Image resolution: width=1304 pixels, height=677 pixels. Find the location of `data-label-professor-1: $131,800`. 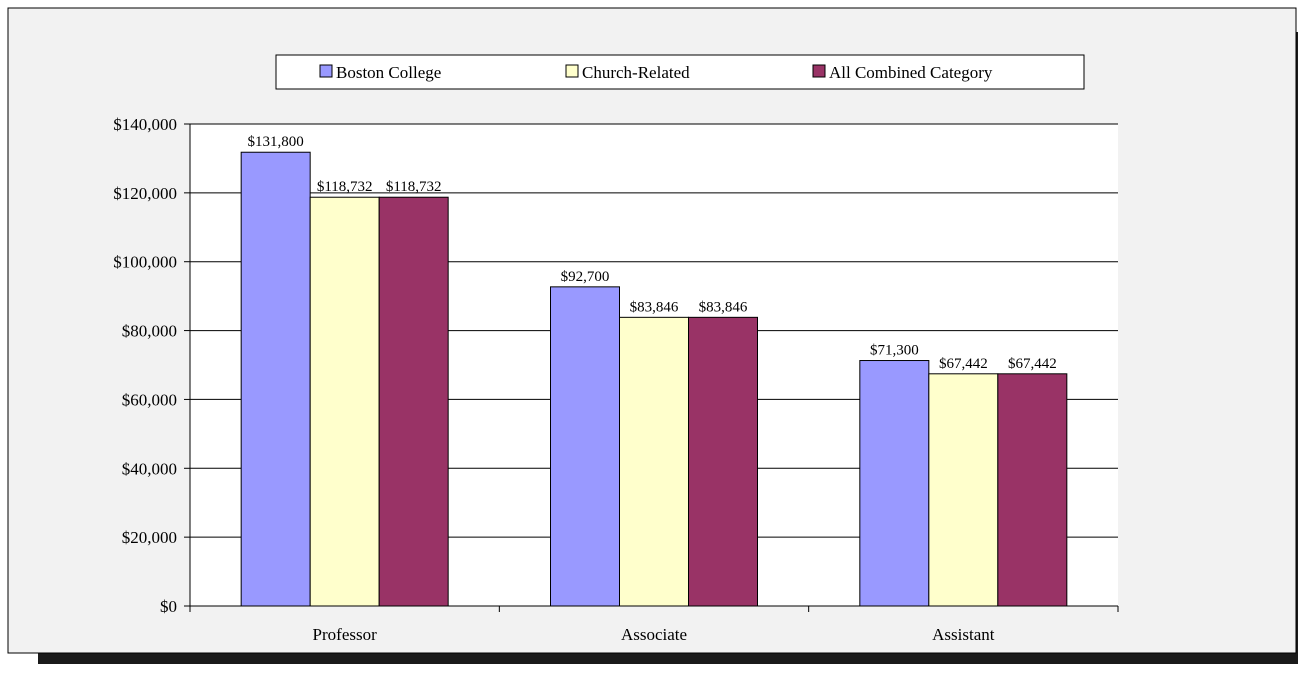

data-label-professor-1: $131,800 is located at coordinates (276, 142).